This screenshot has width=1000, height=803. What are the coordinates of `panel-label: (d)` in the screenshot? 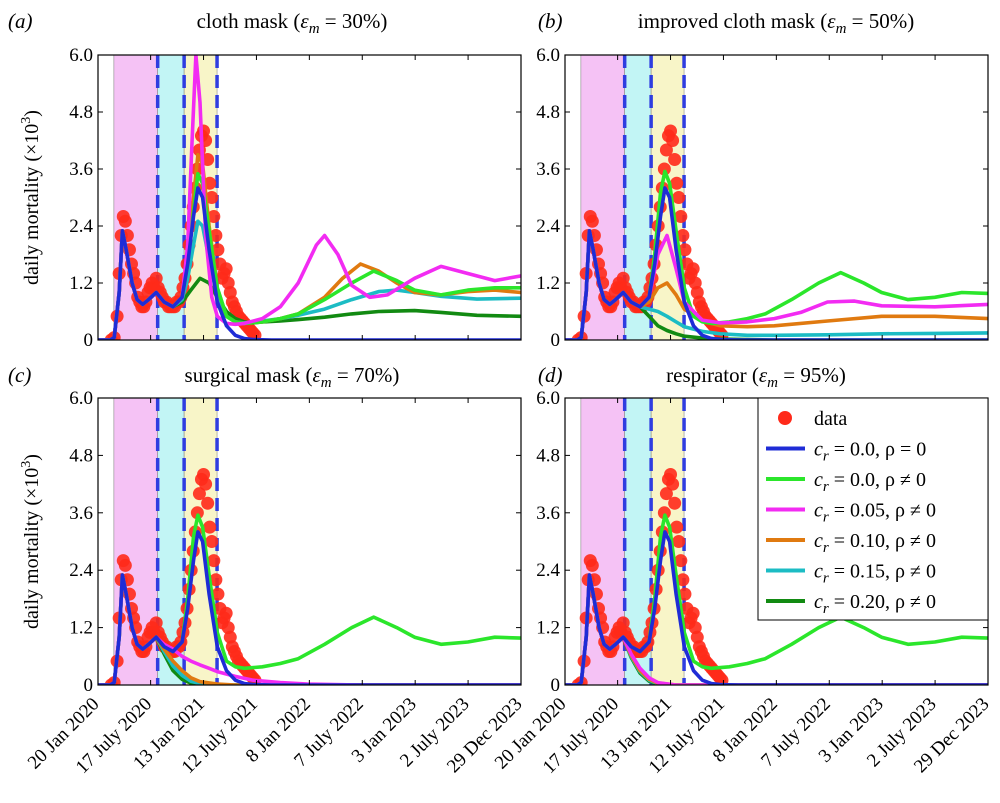 It's located at (550, 375).